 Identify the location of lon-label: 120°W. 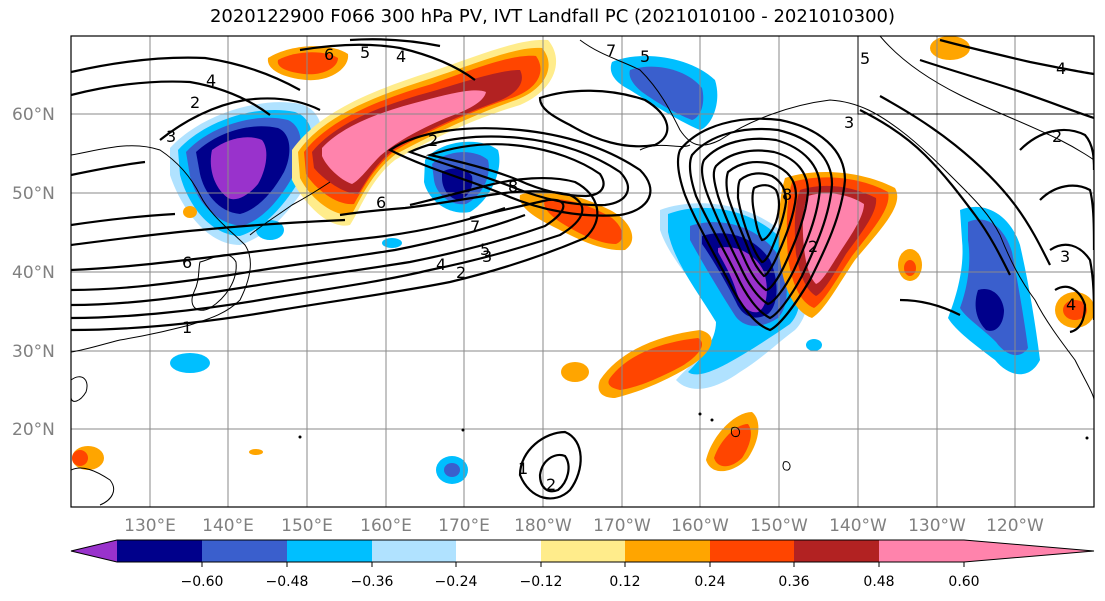
(1015, 526).